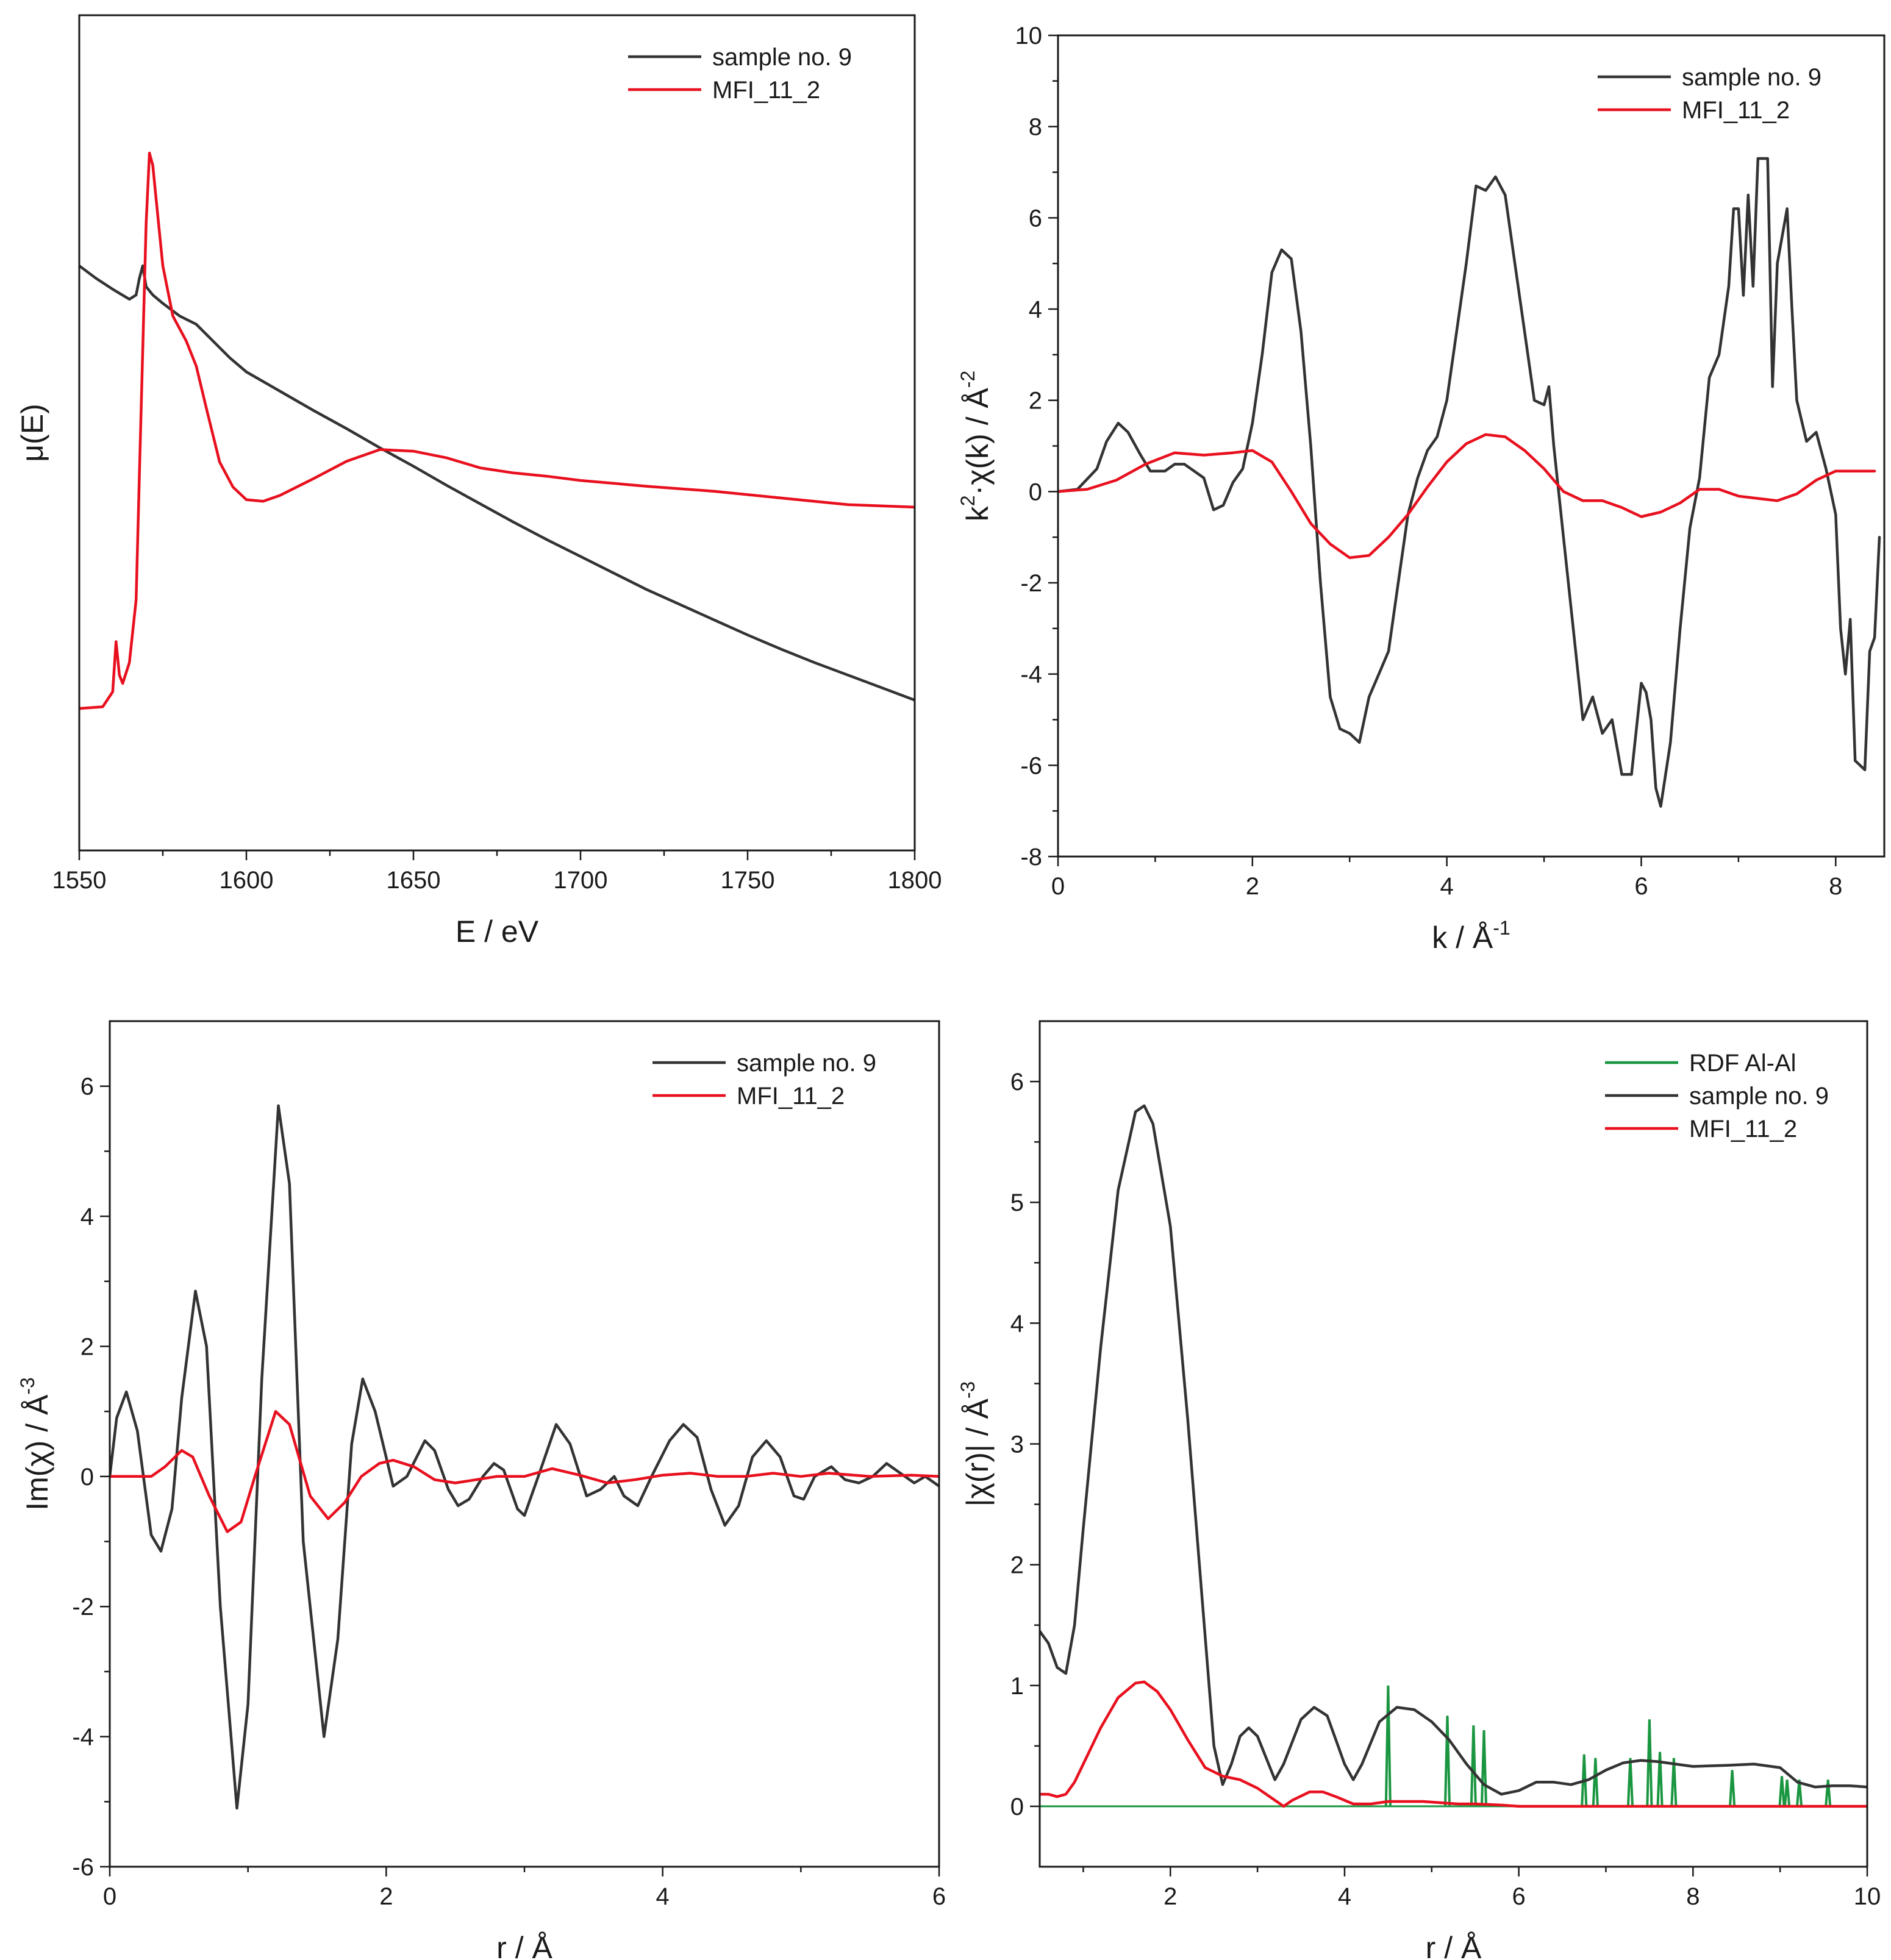 Image resolution: width=1891 pixels, height=1960 pixels. I want to click on x-tick-label: 1550, so click(79, 880).